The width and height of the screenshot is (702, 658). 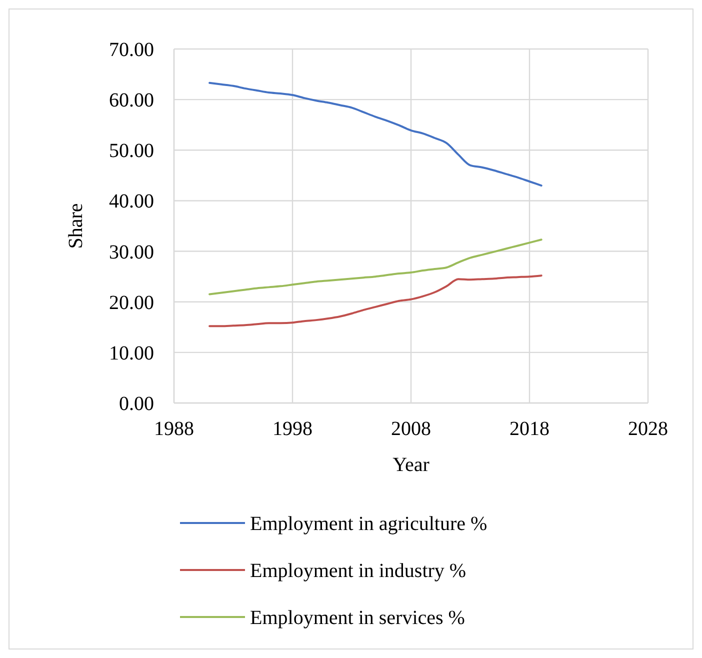 What do you see at coordinates (358, 571) in the screenshot?
I see `legend-label: Employment in industry %` at bounding box center [358, 571].